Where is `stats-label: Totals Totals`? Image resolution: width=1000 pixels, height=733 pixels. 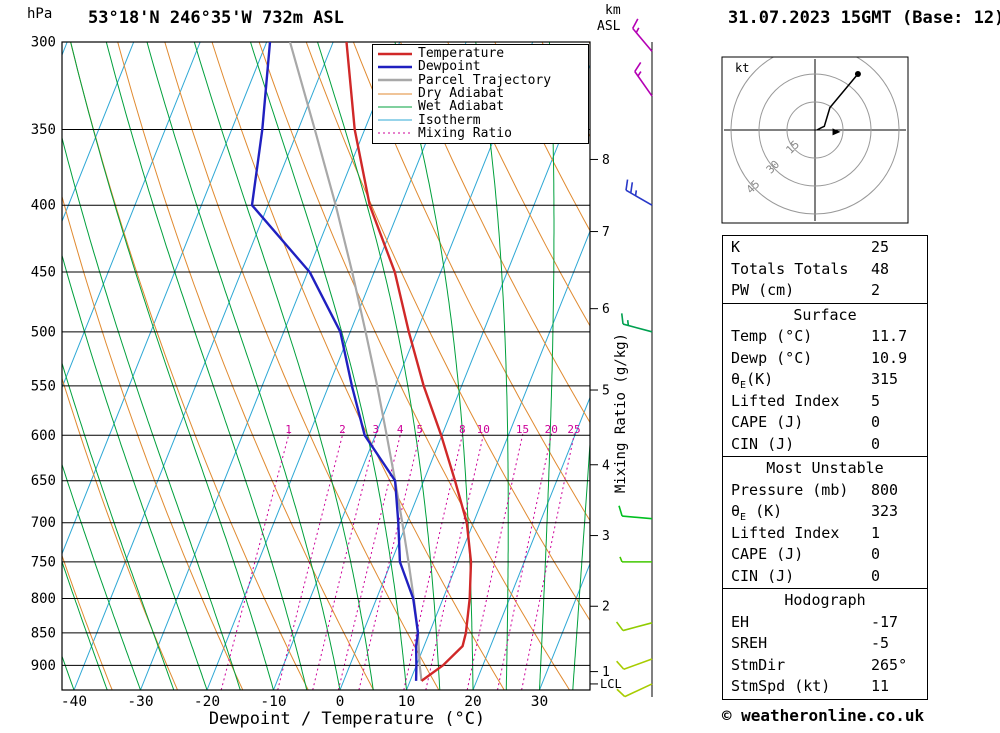 stats-label: Totals Totals is located at coordinates (790, 268).